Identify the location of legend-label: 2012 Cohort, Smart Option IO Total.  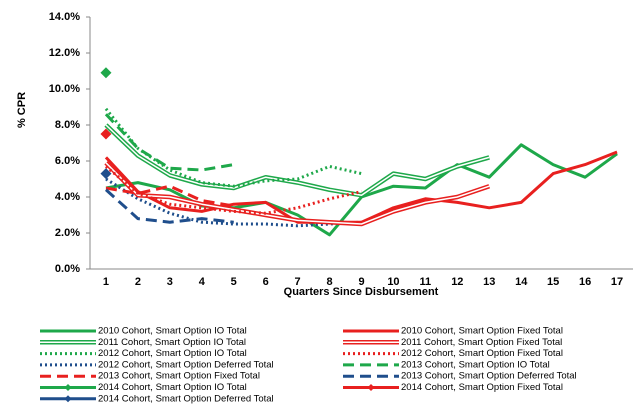
(172, 353).